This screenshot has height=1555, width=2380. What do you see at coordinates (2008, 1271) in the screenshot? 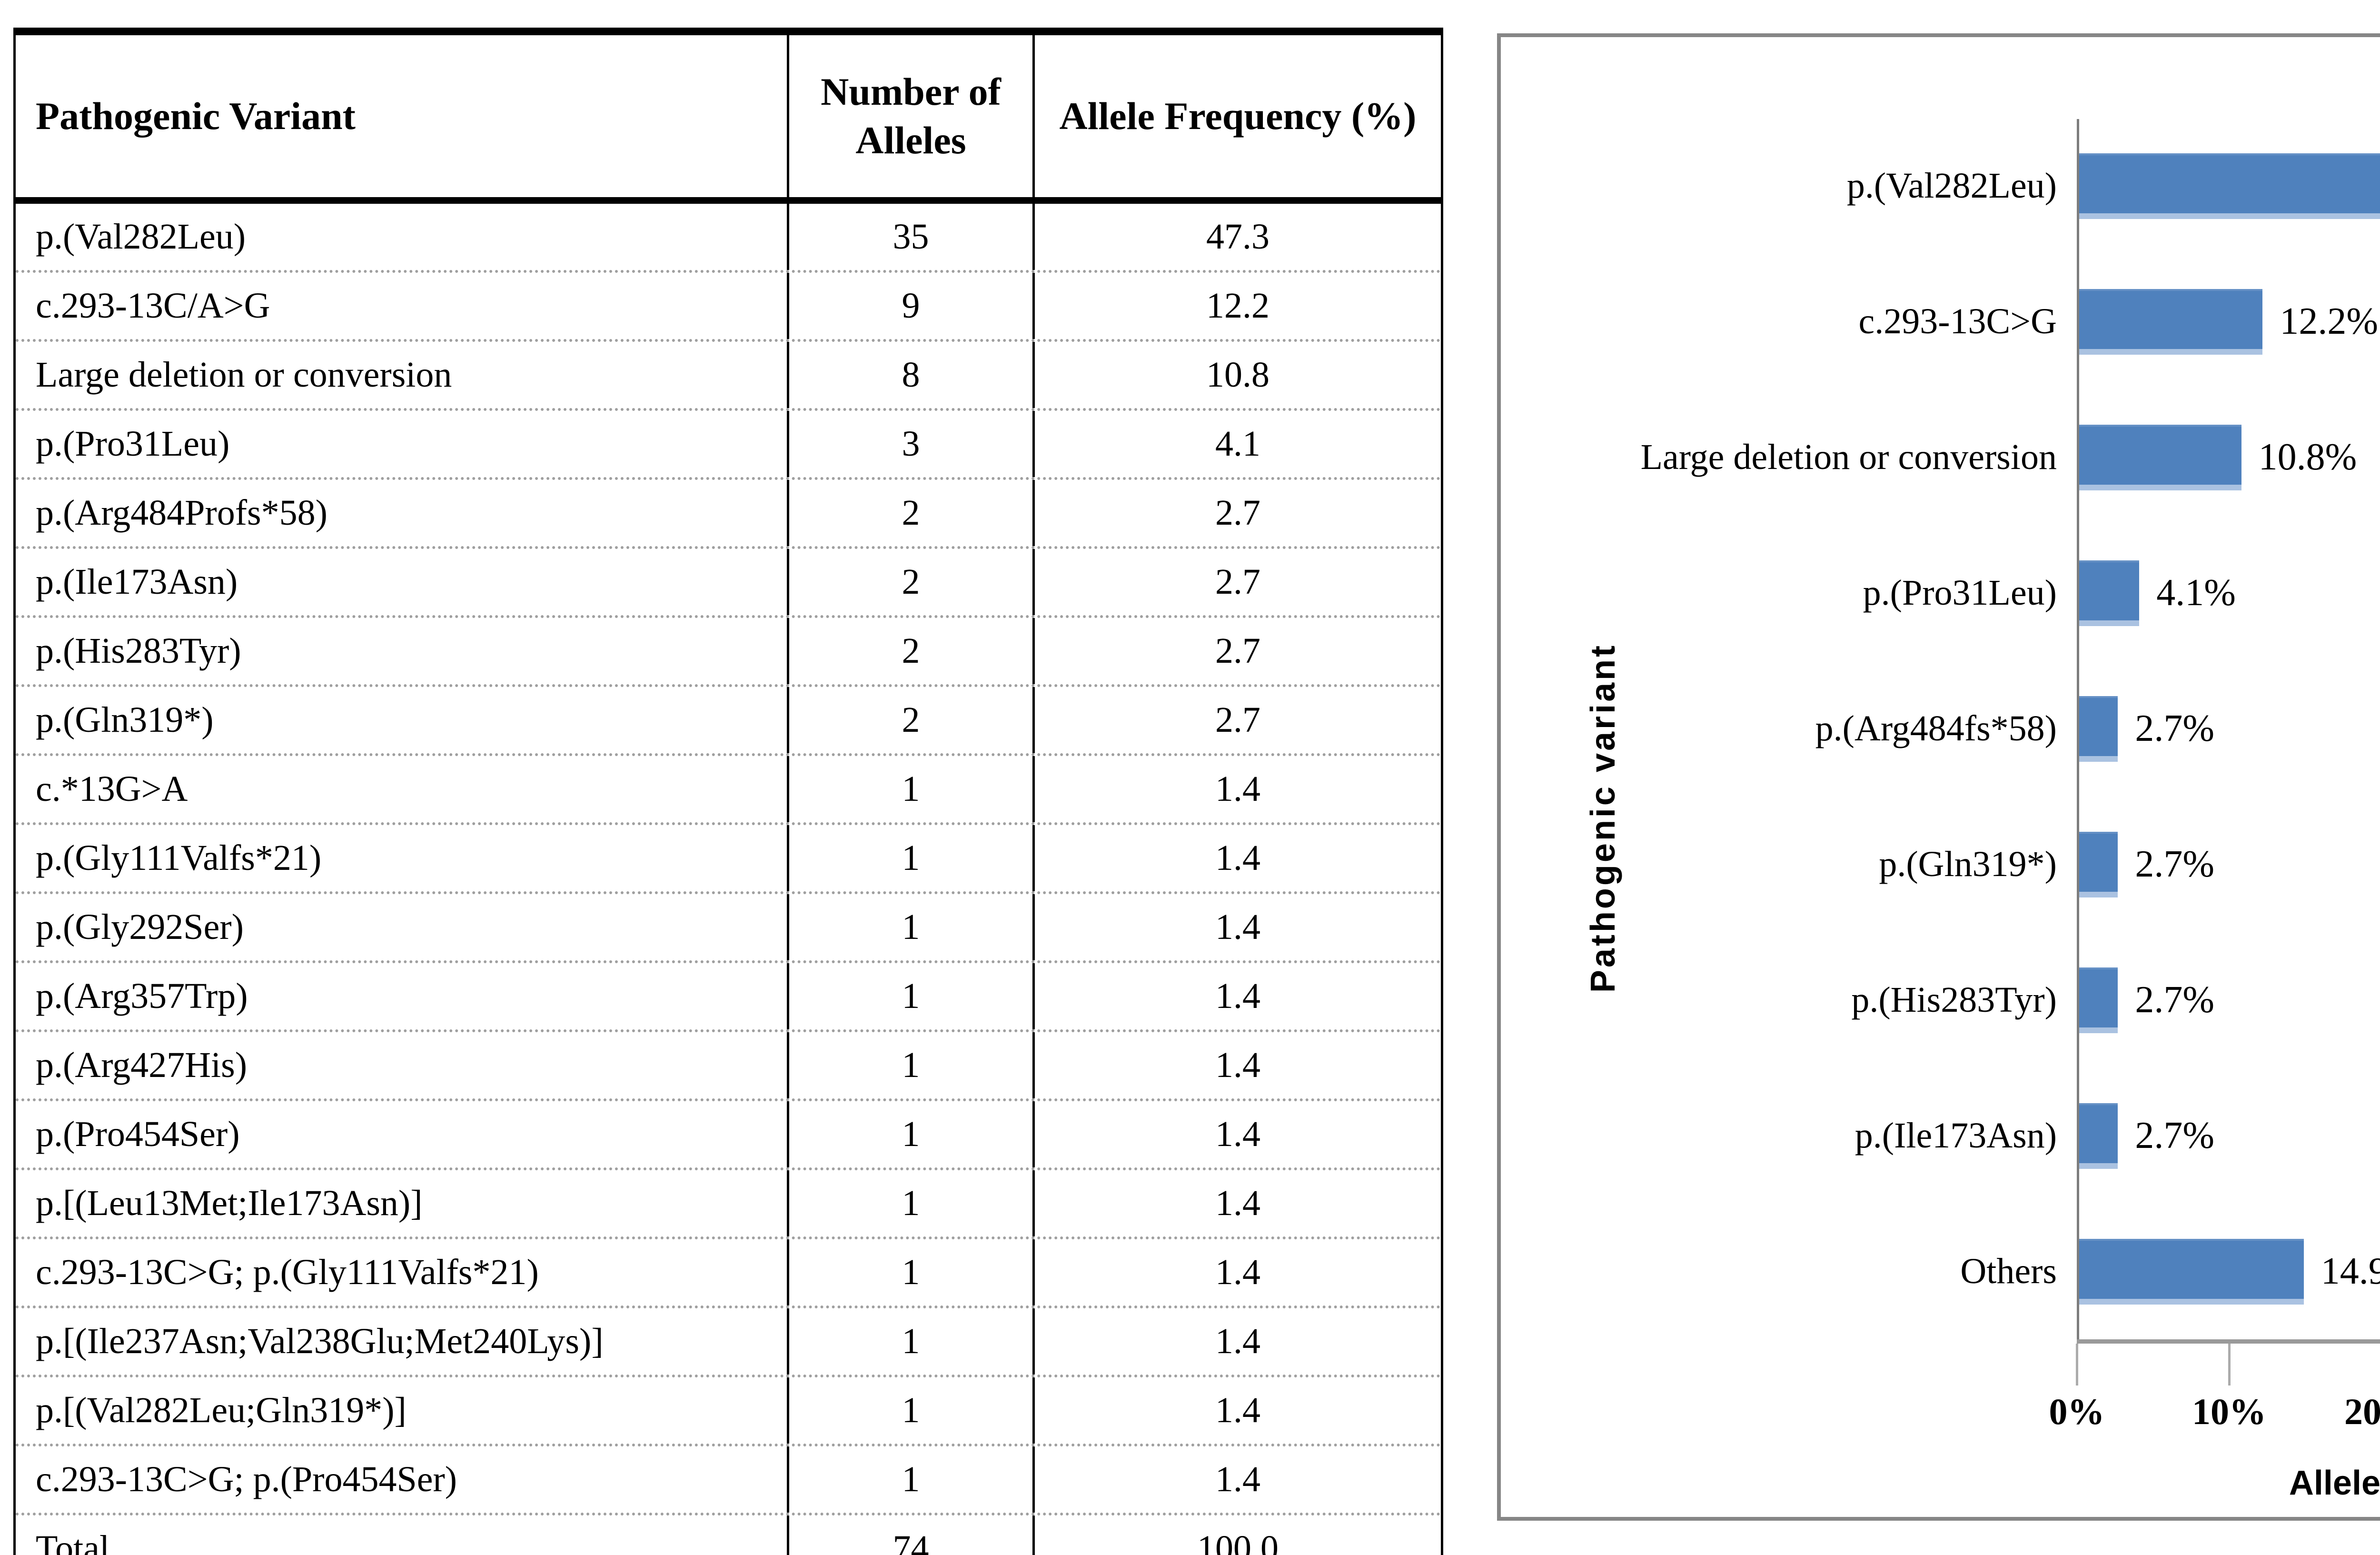
I see `category-label: Others` at bounding box center [2008, 1271].